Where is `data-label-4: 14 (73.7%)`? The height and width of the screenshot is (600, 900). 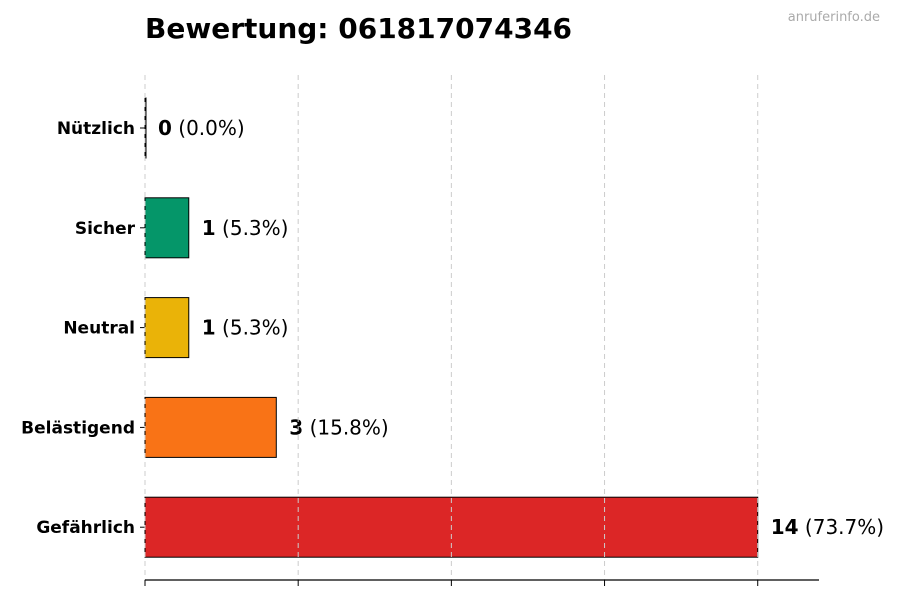 data-label-4: 14 (73.7%) is located at coordinates (827, 527).